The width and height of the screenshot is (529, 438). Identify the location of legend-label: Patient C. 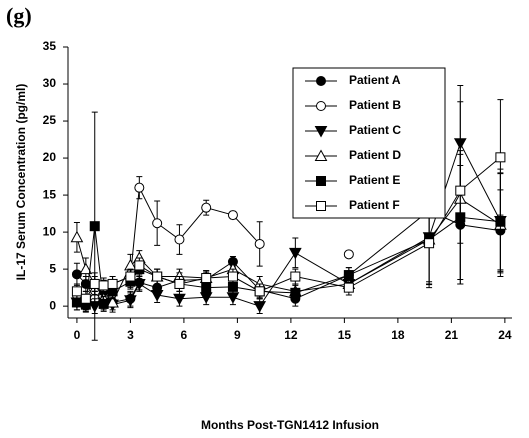
(375, 130).